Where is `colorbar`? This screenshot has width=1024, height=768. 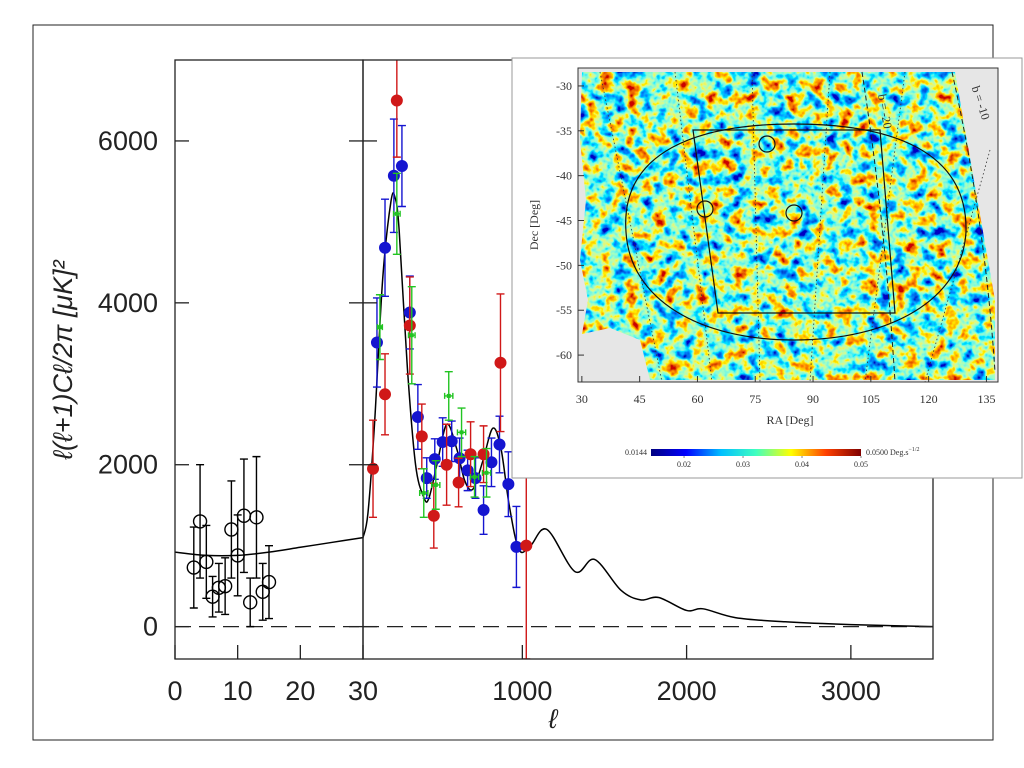
colorbar is located at coordinates (756, 452).